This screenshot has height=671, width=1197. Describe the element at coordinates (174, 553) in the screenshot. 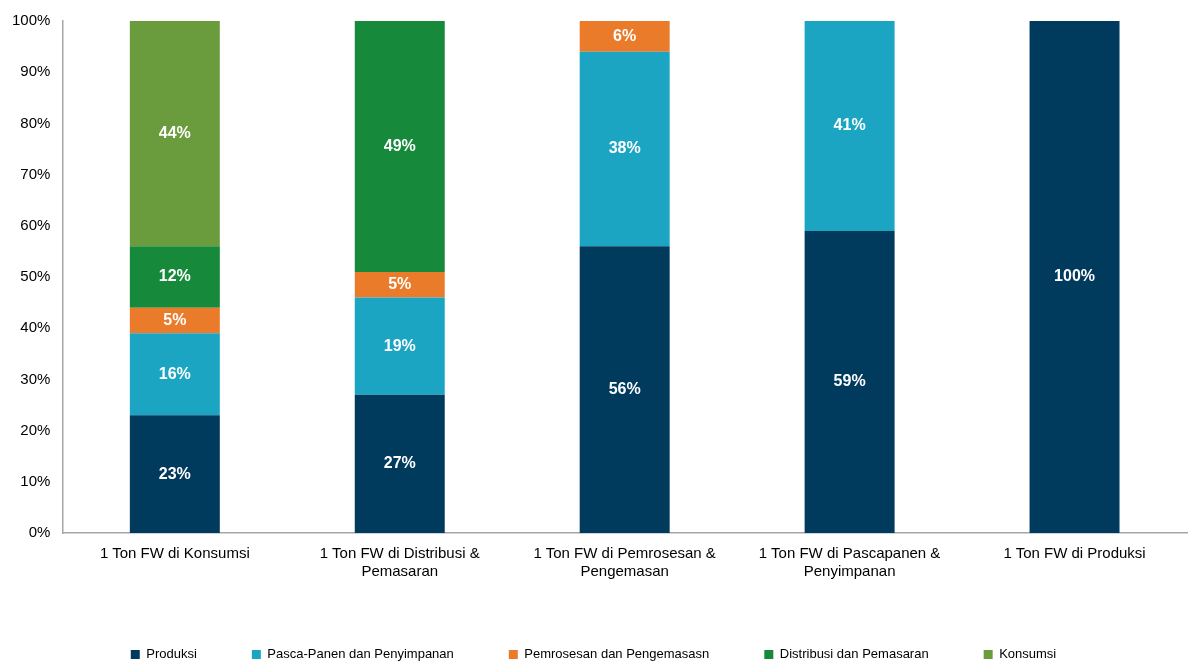

I see `x-tick-label: 1 Ton FW di Konsumsi` at that location.